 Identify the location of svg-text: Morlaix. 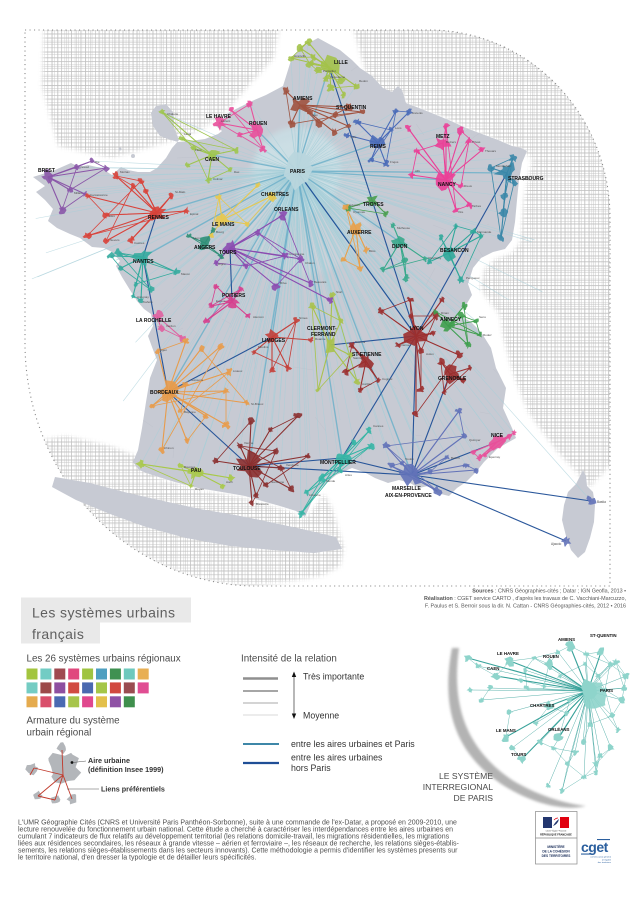
(125, 172).